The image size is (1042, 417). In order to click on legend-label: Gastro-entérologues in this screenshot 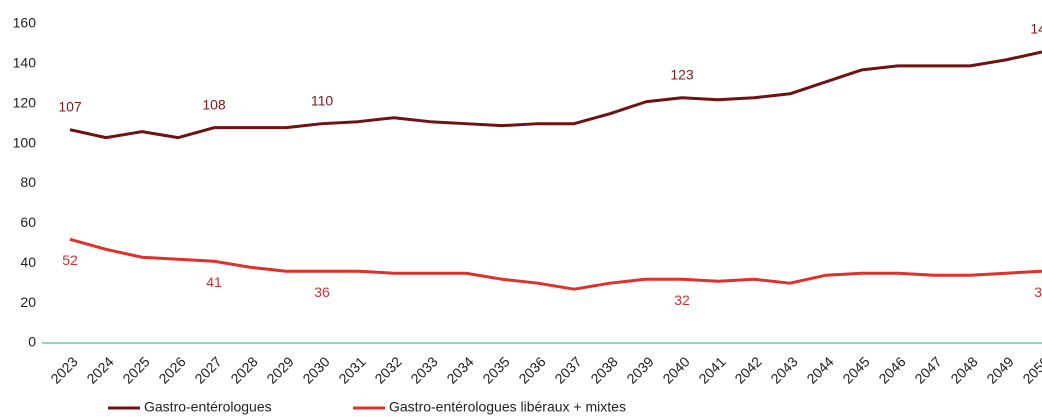, I will do `click(208, 407)`.